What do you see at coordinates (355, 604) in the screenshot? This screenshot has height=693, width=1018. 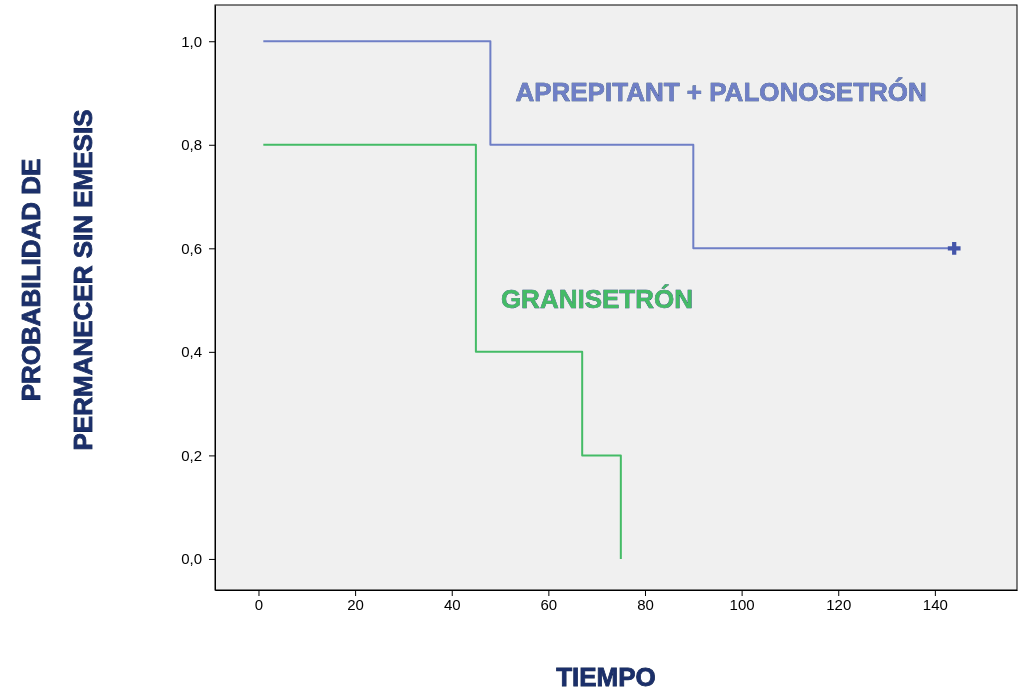 I see `x-tick-label: 20` at bounding box center [355, 604].